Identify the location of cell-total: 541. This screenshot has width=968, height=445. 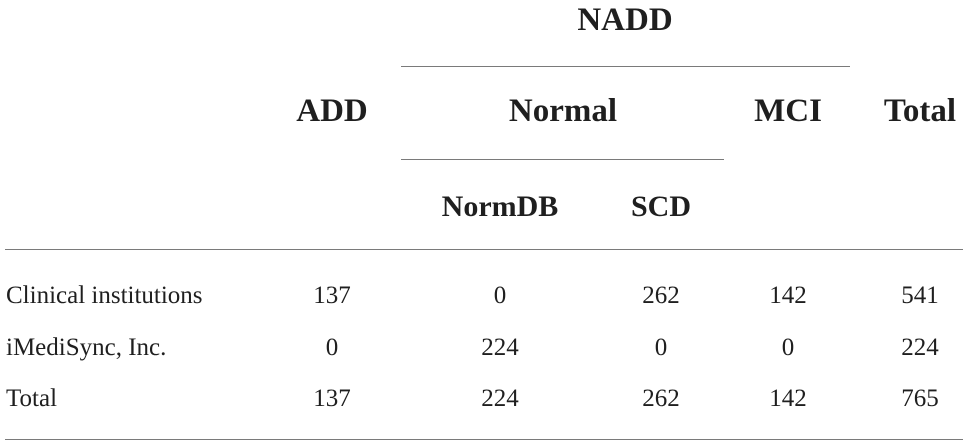
(920, 295).